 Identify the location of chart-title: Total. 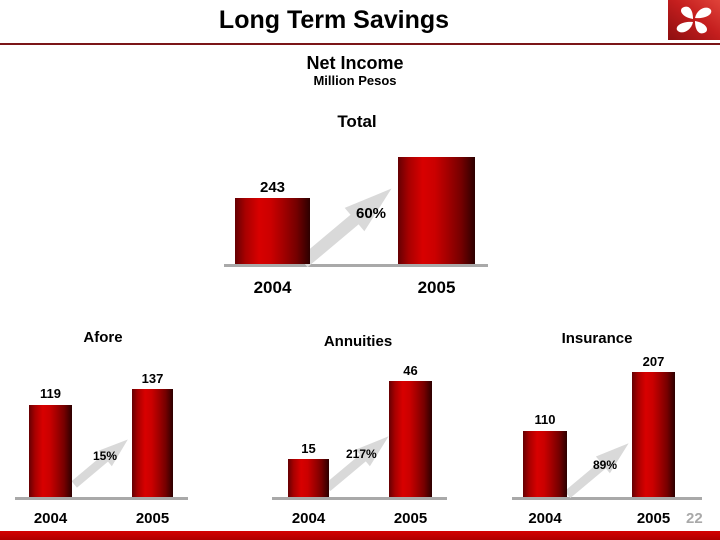
(357, 121).